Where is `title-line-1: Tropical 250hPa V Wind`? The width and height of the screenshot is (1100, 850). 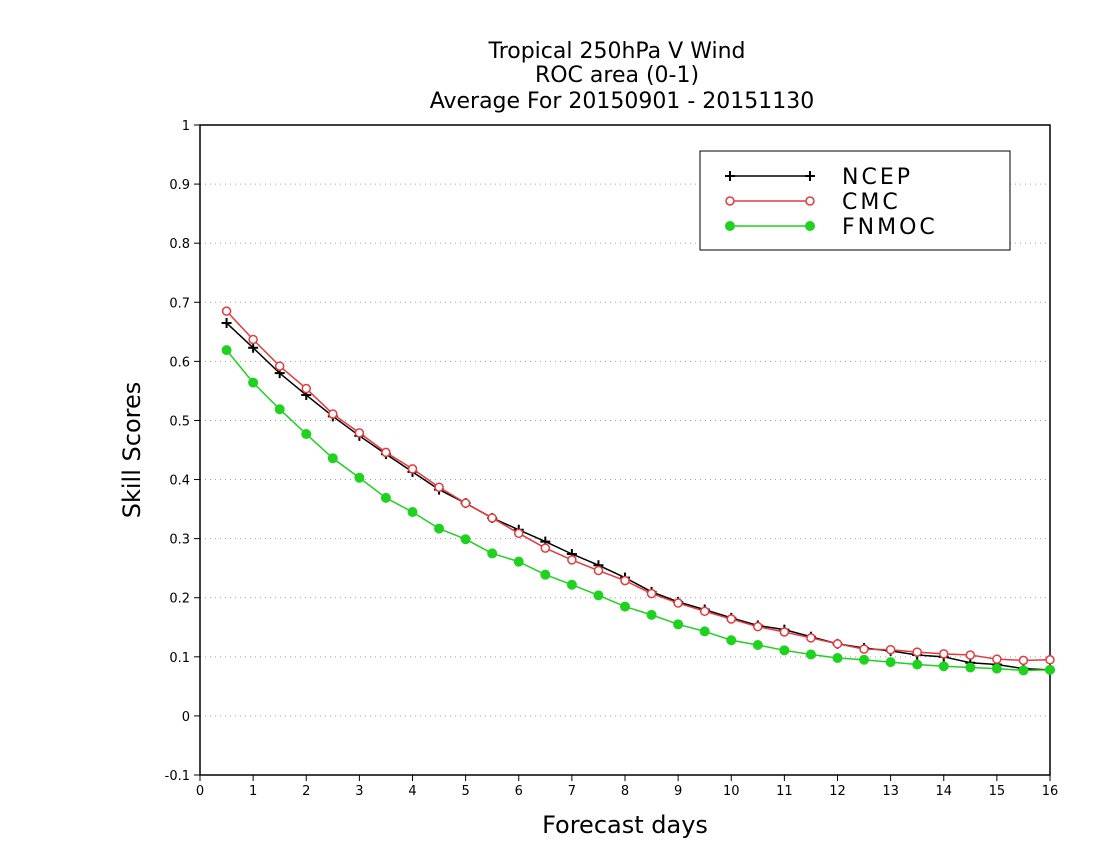
title-line-1: Tropical 250hPa V Wind is located at coordinates (616, 51).